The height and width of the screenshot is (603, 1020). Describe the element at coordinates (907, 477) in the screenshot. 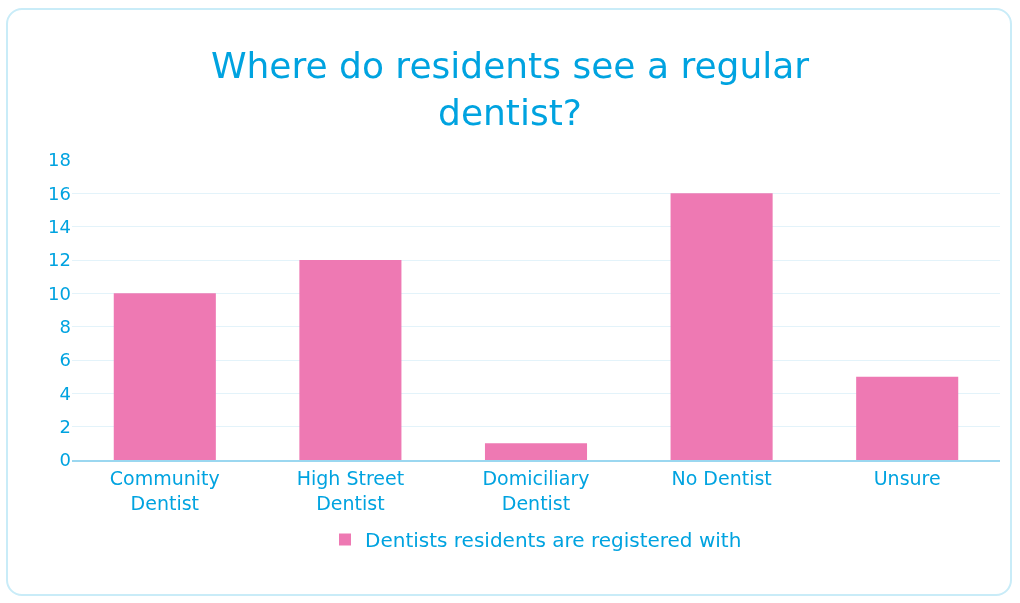

I see `x-tick-label: Unsure` at that location.